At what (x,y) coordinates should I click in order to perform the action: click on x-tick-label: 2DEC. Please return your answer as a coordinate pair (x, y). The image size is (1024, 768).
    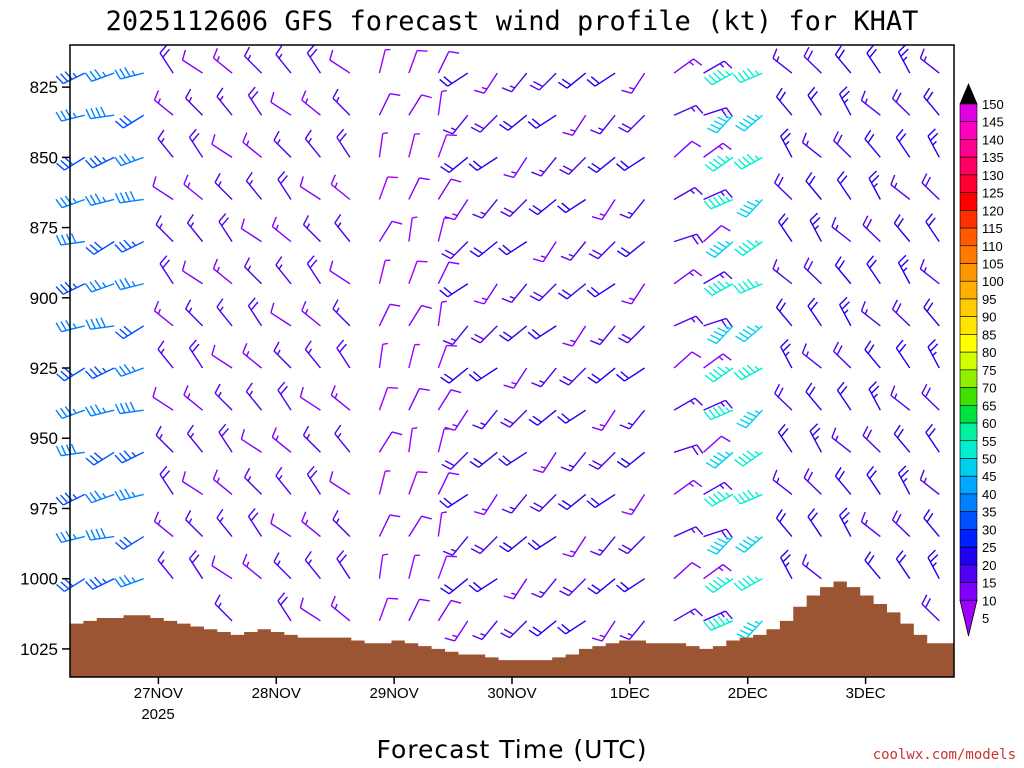
    Looking at the image, I should click on (748, 693).